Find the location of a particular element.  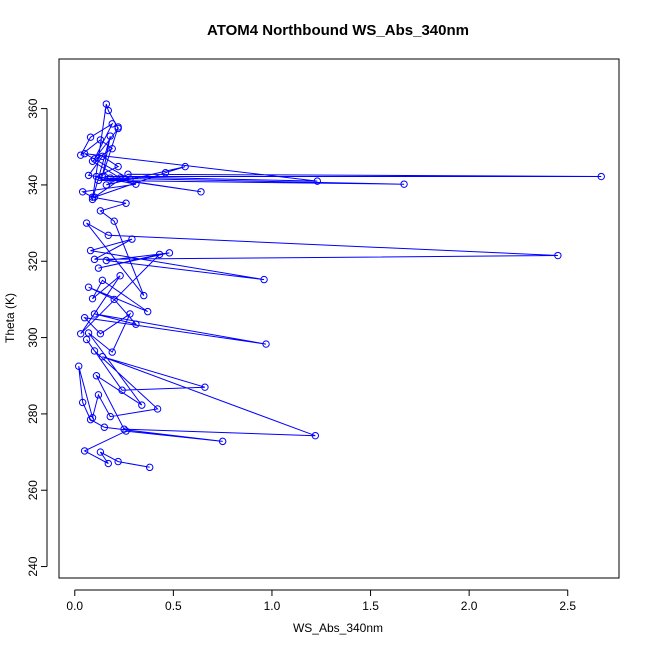

y-axis: 240 260 280 300 320 340 360 is located at coordinates (37, 337).